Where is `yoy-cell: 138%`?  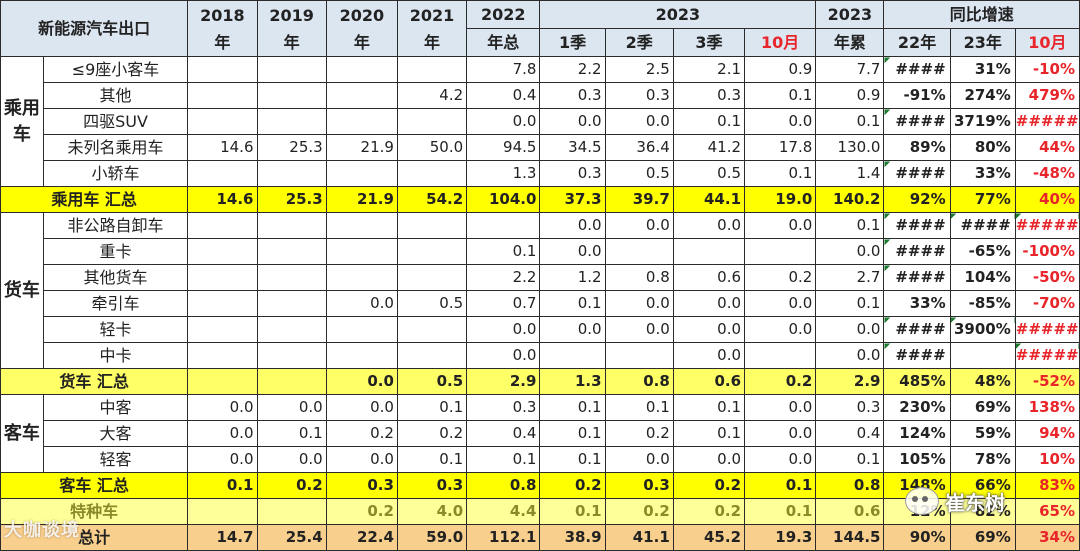 yoy-cell: 138% is located at coordinates (1047, 407).